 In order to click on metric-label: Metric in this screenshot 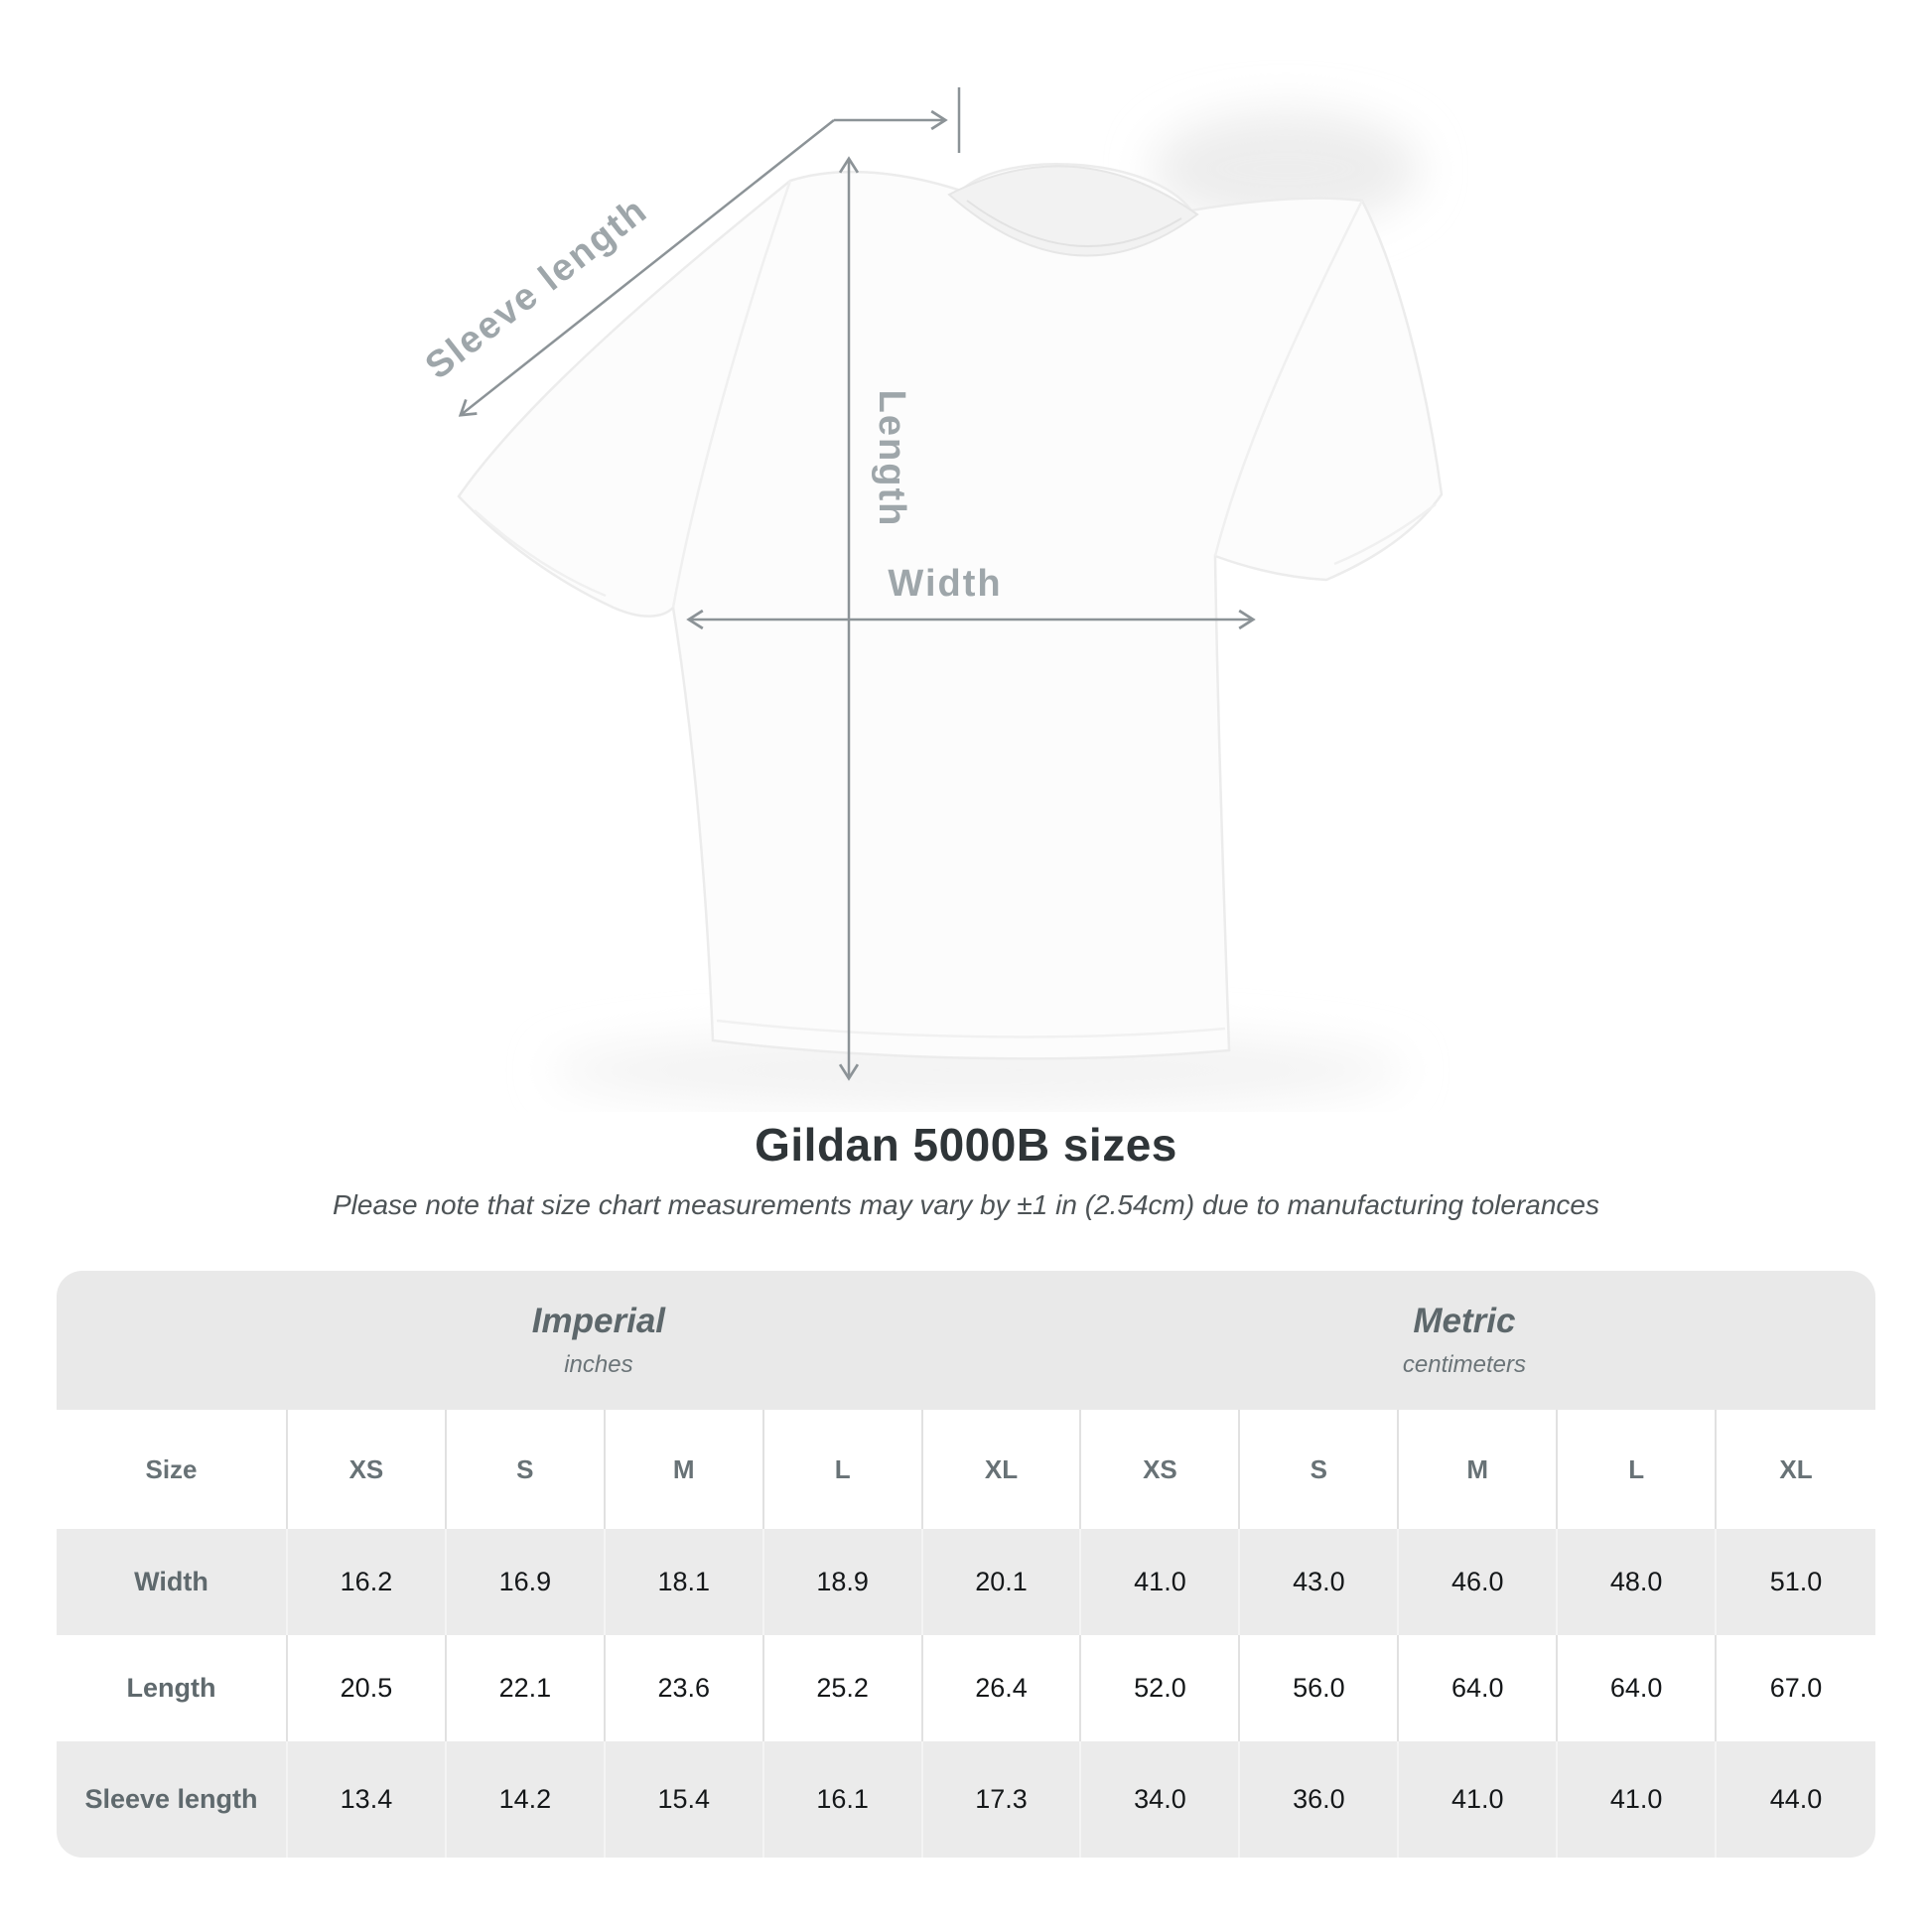, I will do `click(1464, 1321)`.